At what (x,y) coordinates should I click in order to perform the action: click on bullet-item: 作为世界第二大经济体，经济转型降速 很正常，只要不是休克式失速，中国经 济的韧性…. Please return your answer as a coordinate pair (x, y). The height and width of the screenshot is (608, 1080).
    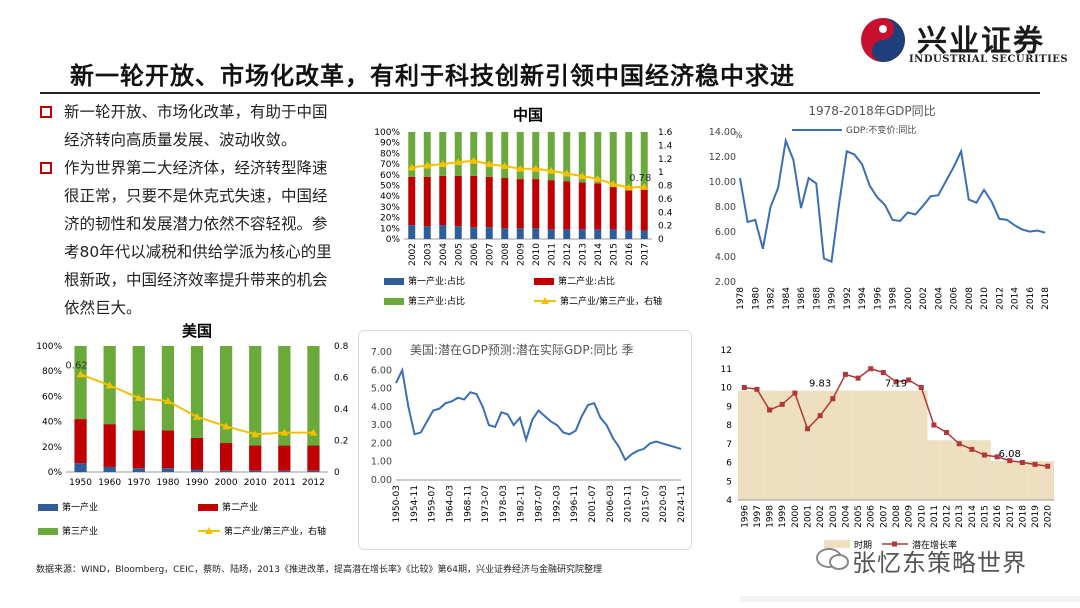
    Looking at the image, I should click on (210, 238).